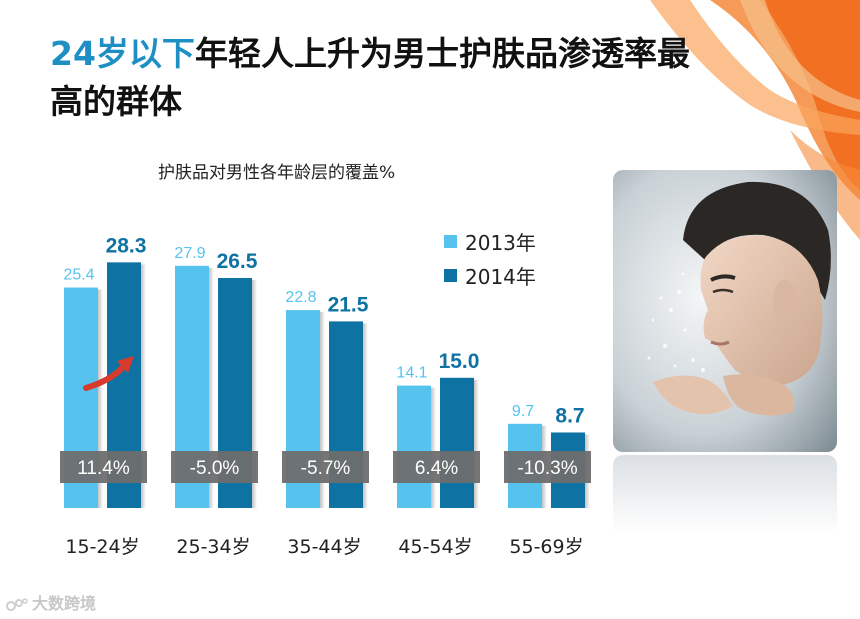  I want to click on chart-legend: 2013年 2014年, so click(490, 258).